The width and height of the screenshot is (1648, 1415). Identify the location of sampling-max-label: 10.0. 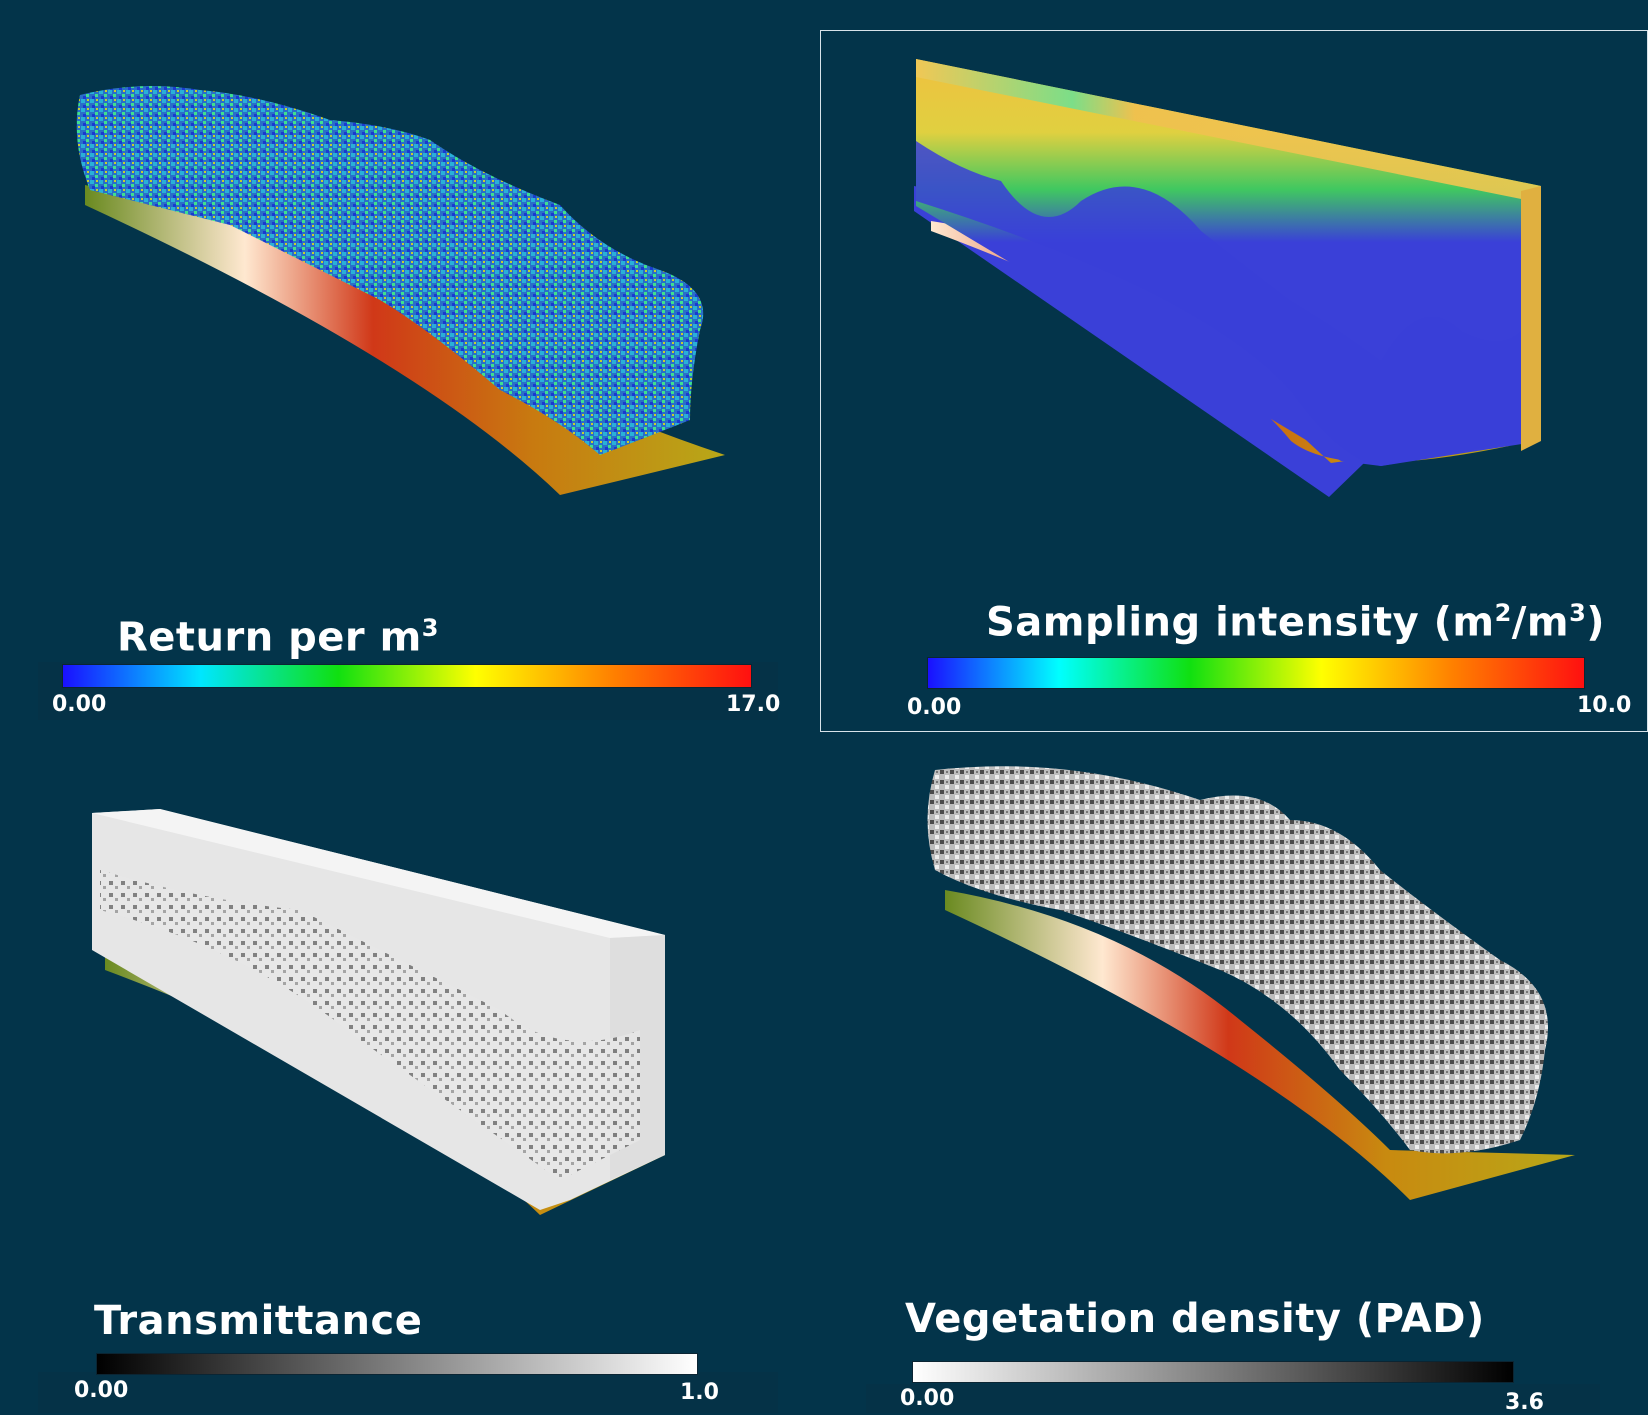
(1604, 705).